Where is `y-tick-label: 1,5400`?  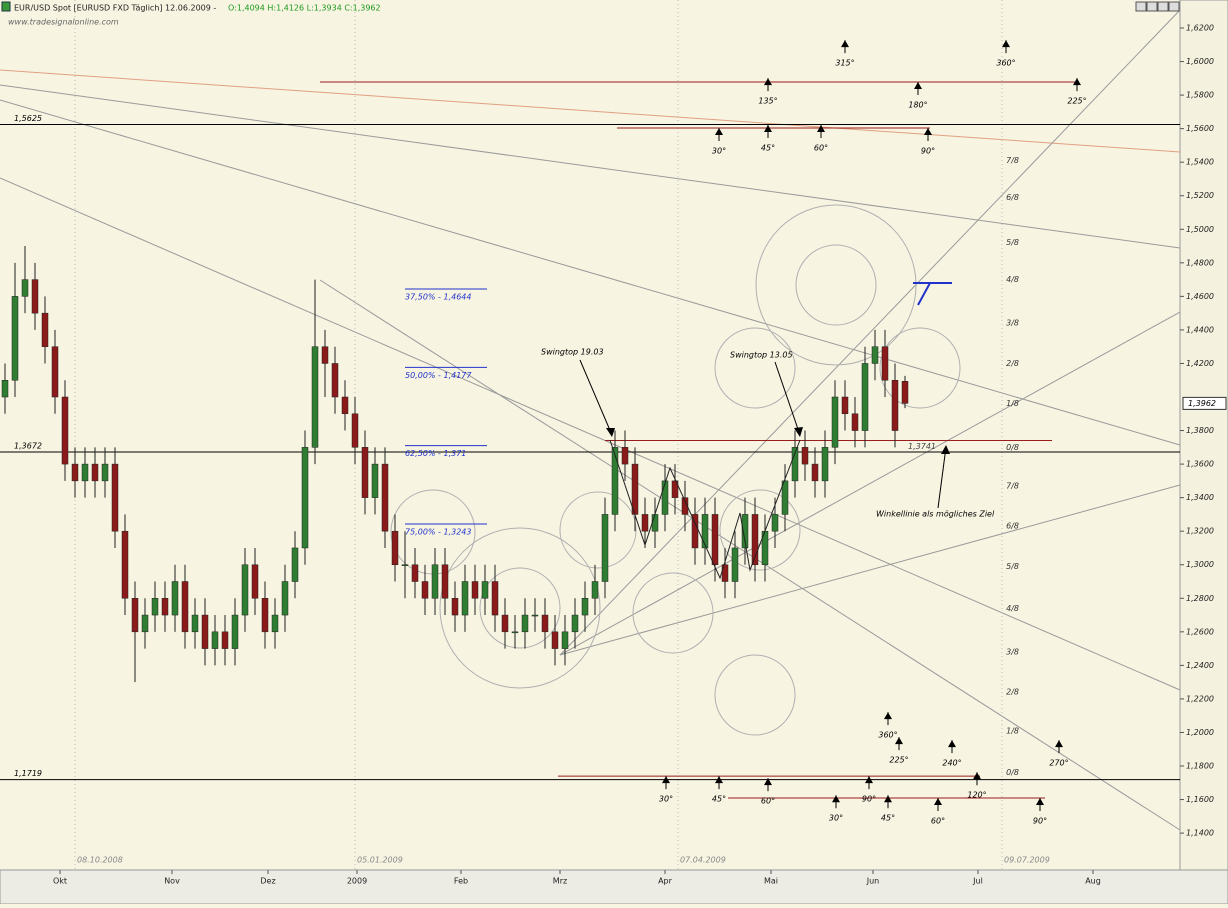 y-tick-label: 1,5400 is located at coordinates (1200, 162).